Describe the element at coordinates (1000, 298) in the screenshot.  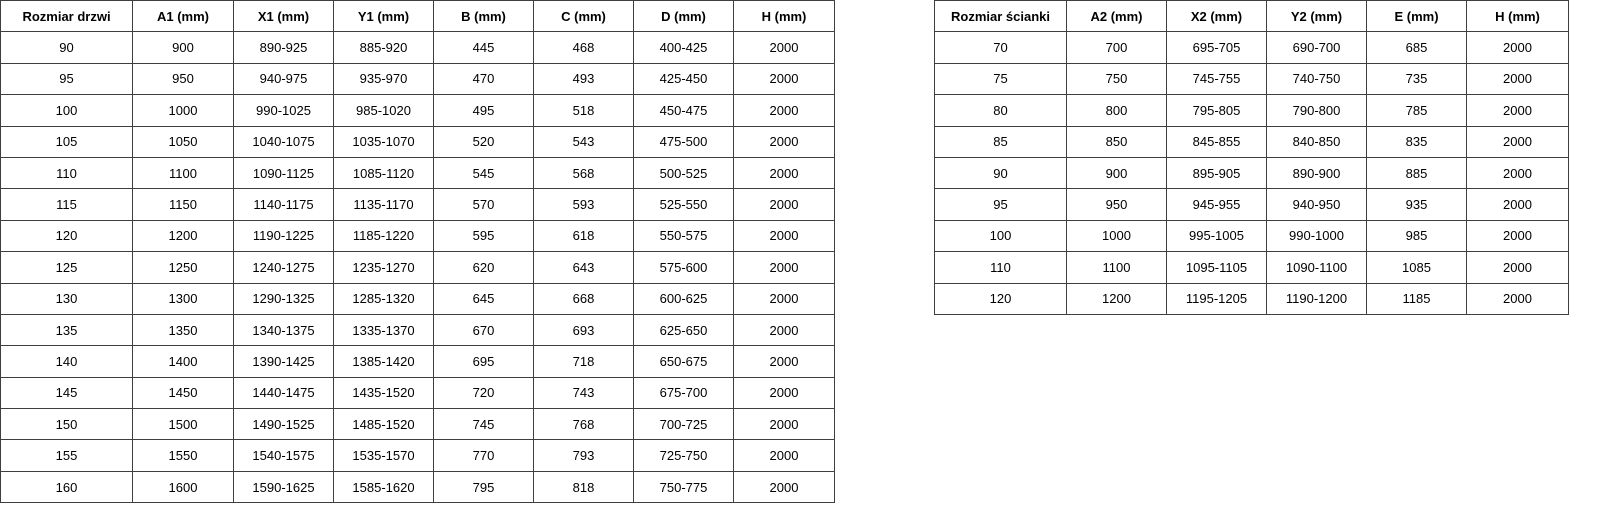
I see `table-cell: 120` at that location.